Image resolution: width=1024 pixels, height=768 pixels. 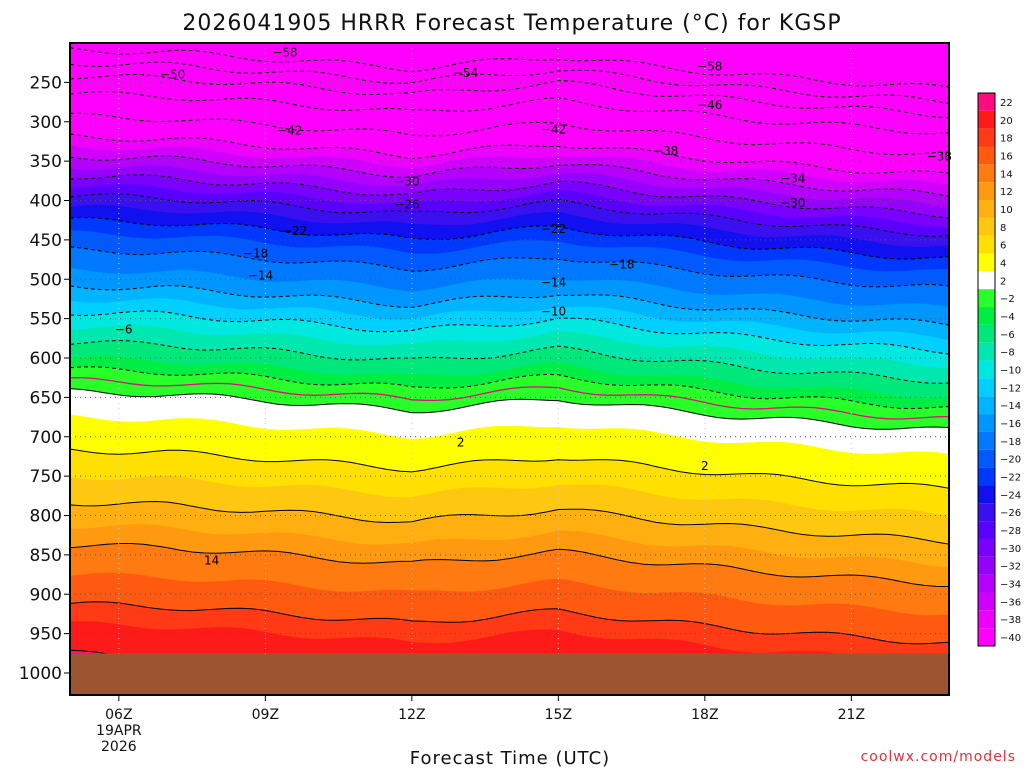 I want to click on y-tick-label: 600, so click(x=46, y=359).